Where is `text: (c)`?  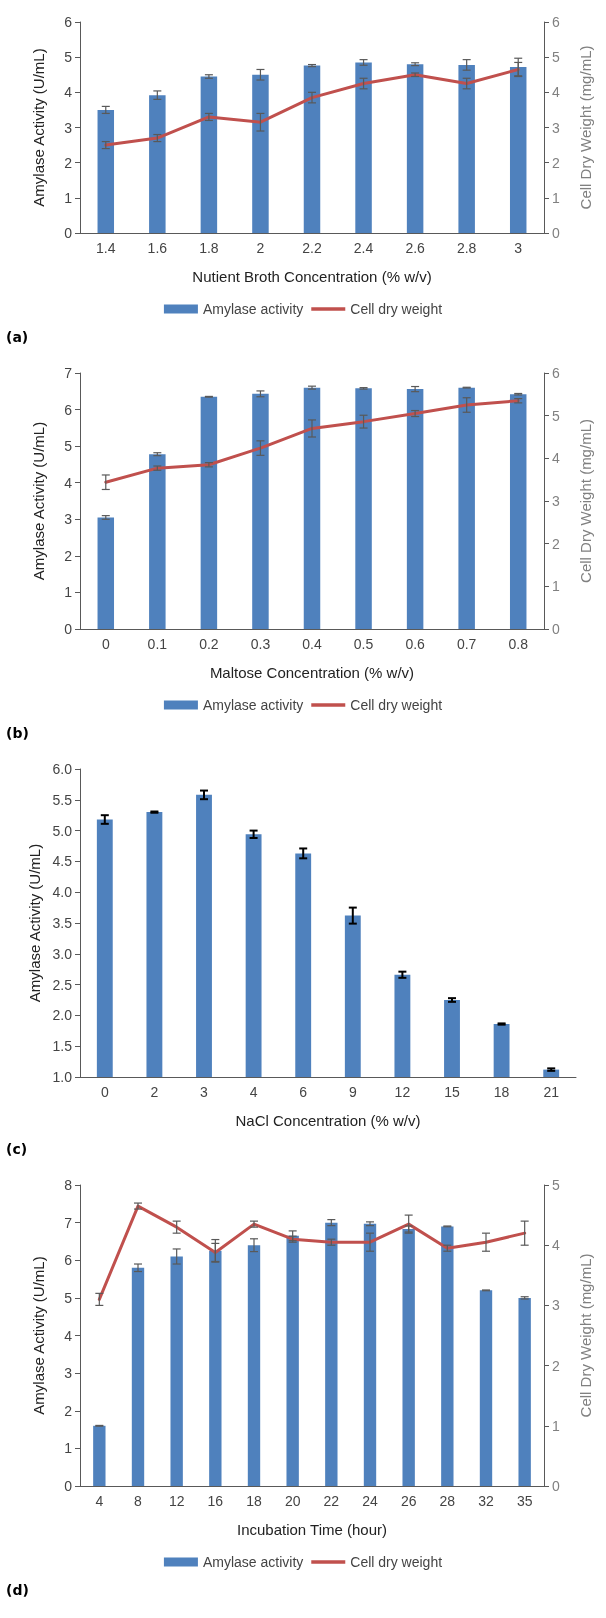 text: (c) is located at coordinates (17, 1150).